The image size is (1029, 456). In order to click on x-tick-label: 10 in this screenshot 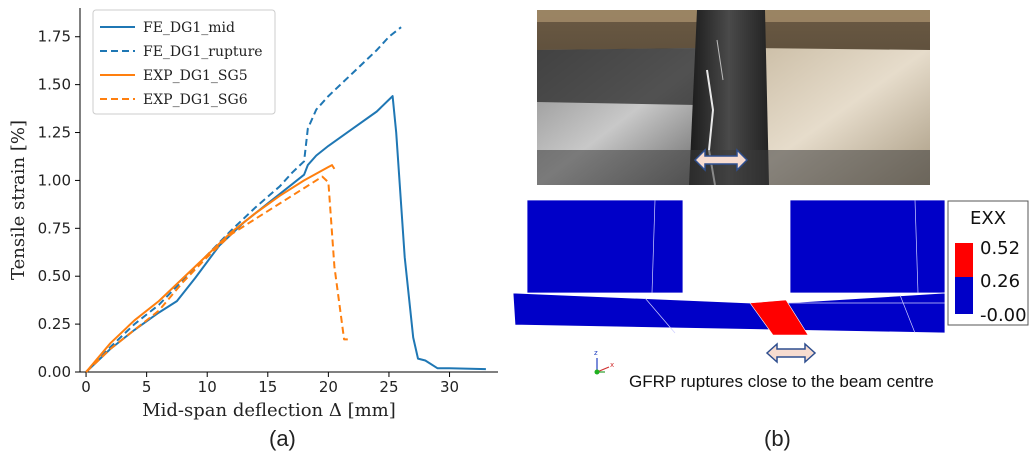, I will do `click(207, 387)`.